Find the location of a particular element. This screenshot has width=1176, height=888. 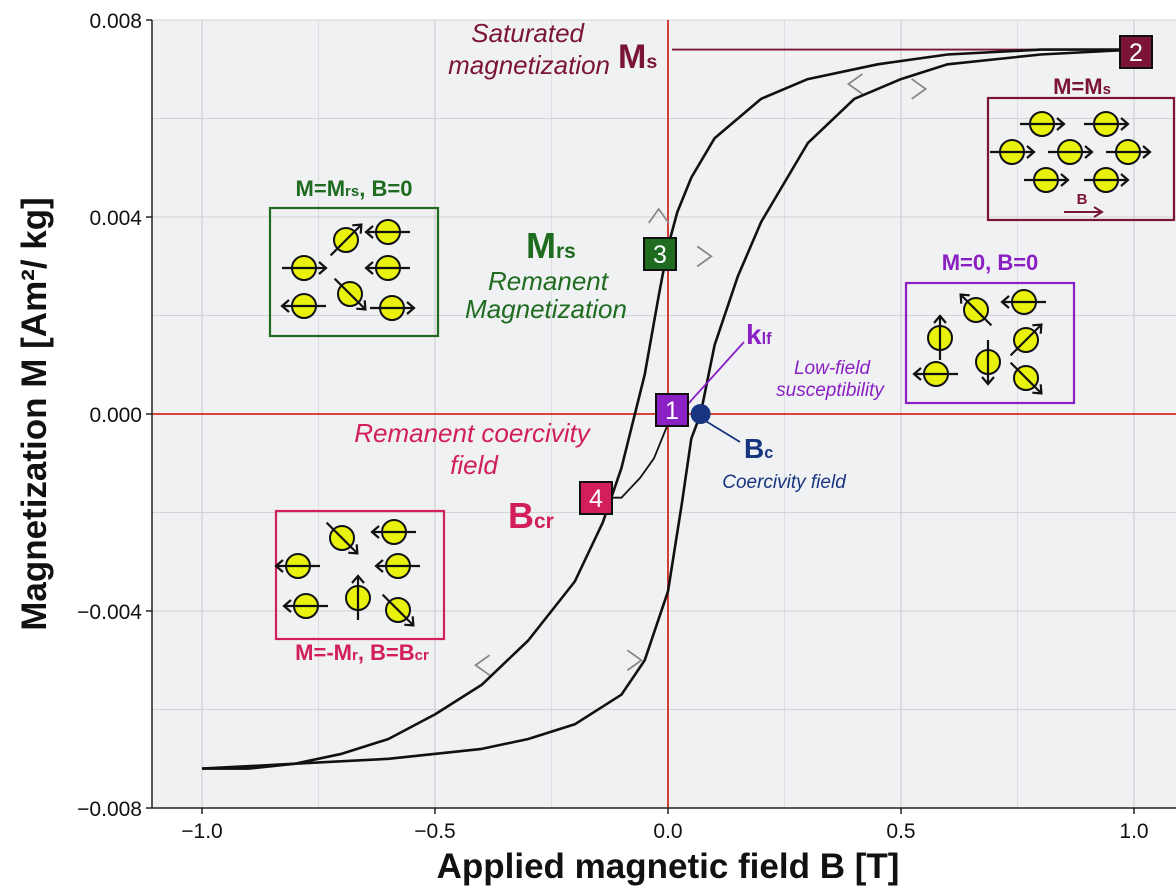

bc-symbol: Bc is located at coordinates (758, 448).